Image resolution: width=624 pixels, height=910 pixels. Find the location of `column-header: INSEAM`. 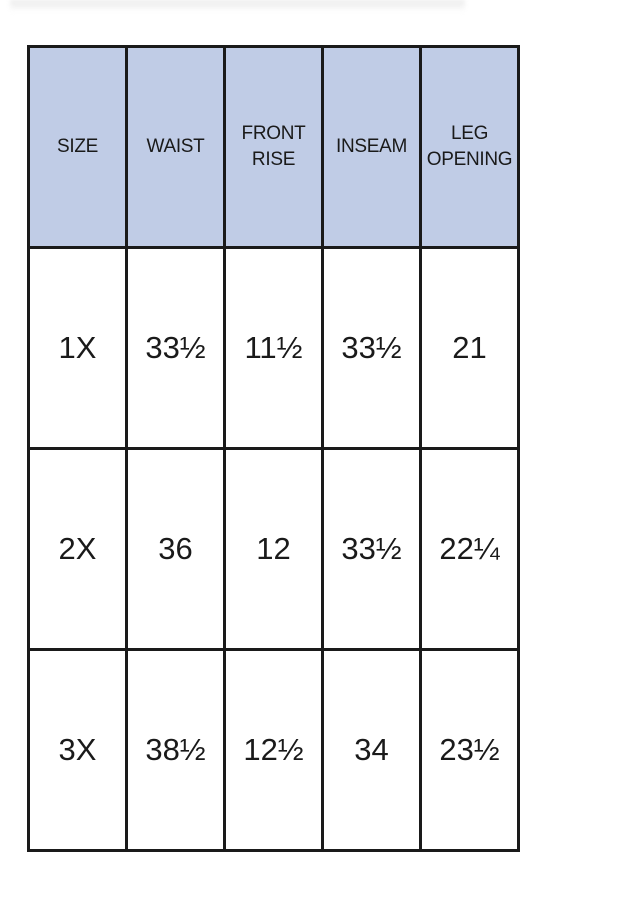

column-header: INSEAM is located at coordinates (371, 147).